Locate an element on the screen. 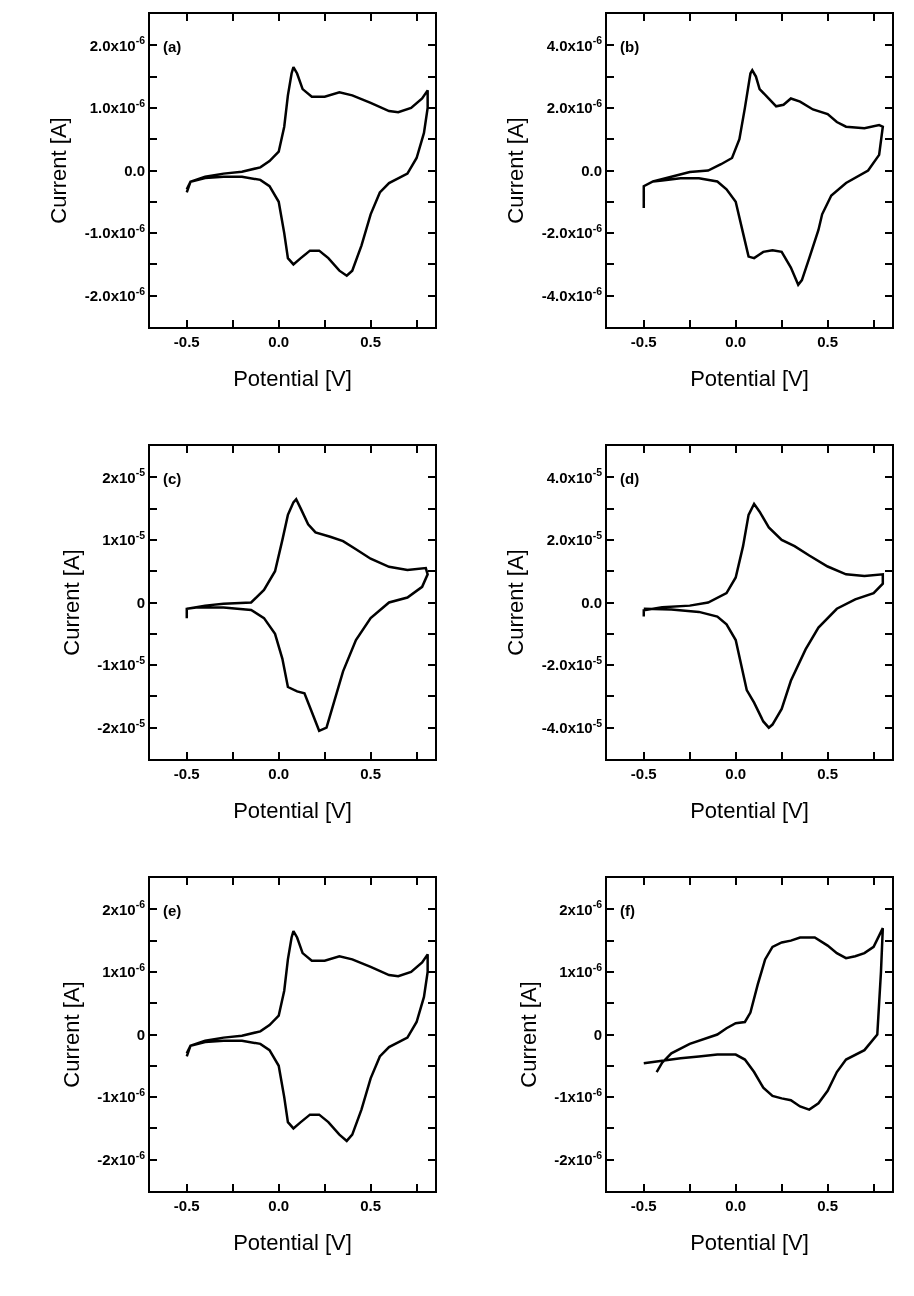 Image resolution: width=914 pixels, height=1296 pixels. y-tick-label: 4.0x10$^{-5}$ is located at coordinates (574, 476).